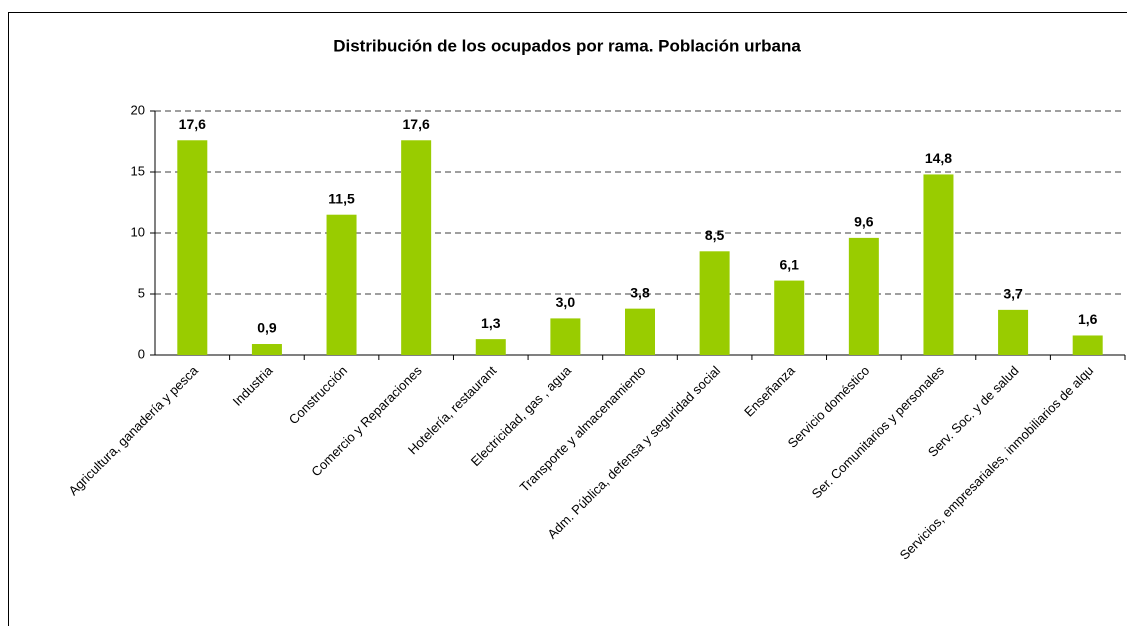 This screenshot has height=626, width=1127. What do you see at coordinates (715, 235) in the screenshot?
I see `value-label: 8,5` at bounding box center [715, 235].